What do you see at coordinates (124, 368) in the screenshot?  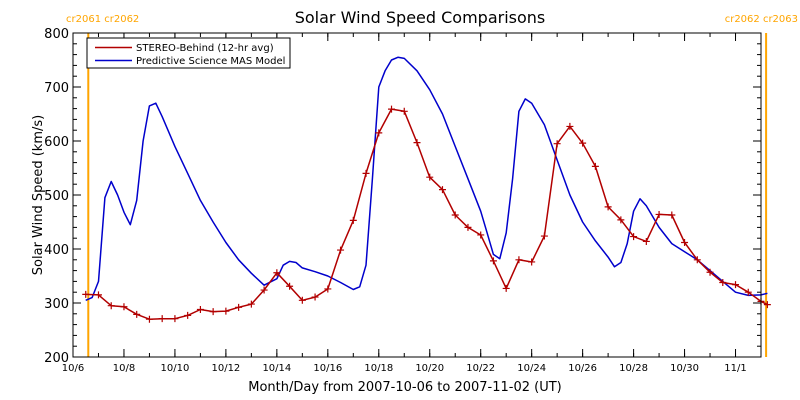 I see `x-tick-label-1: 10/8` at bounding box center [124, 368].